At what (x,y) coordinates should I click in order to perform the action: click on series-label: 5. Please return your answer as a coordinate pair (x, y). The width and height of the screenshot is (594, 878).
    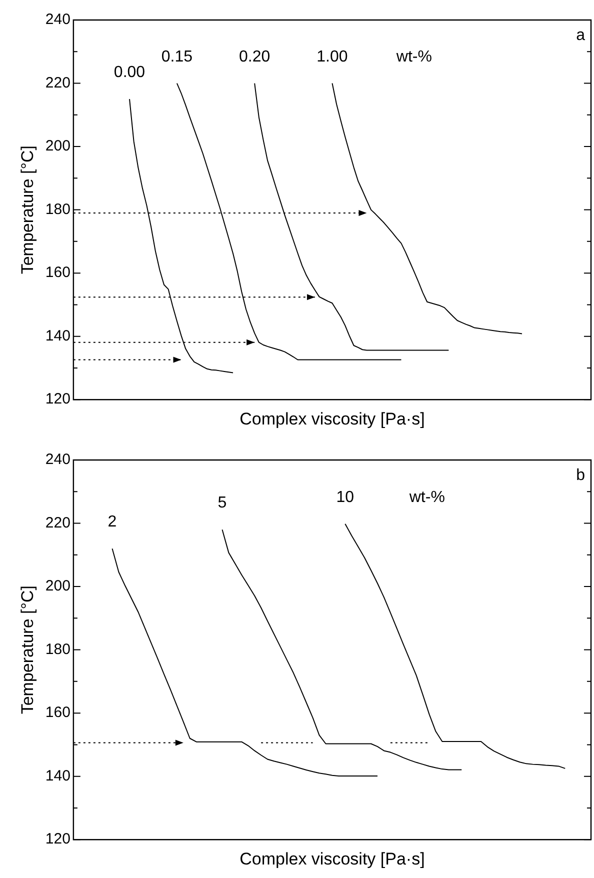
    Looking at the image, I should click on (222, 503).